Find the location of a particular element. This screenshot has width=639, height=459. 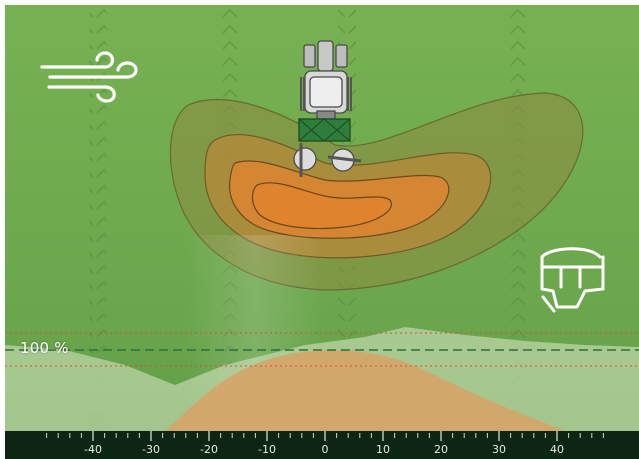

wind-icon is located at coordinates (89, 77).